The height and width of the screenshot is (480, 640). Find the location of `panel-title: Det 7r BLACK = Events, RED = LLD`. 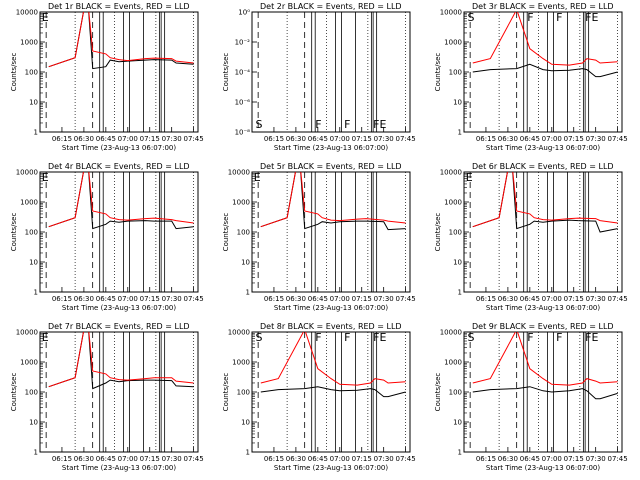

panel-title: Det 7r BLACK = Events, RED = LLD is located at coordinates (119, 326).